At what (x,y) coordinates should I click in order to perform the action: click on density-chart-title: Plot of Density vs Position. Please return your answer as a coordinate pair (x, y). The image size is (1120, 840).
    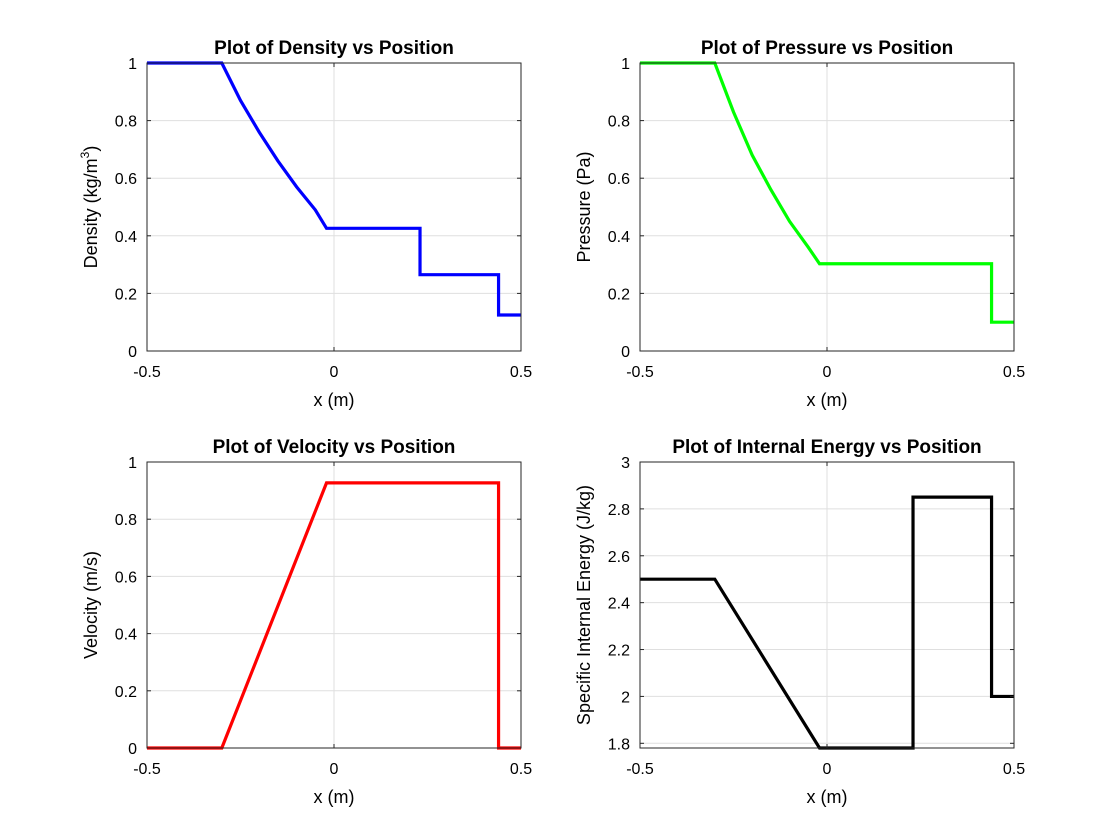
    Looking at the image, I should click on (334, 48).